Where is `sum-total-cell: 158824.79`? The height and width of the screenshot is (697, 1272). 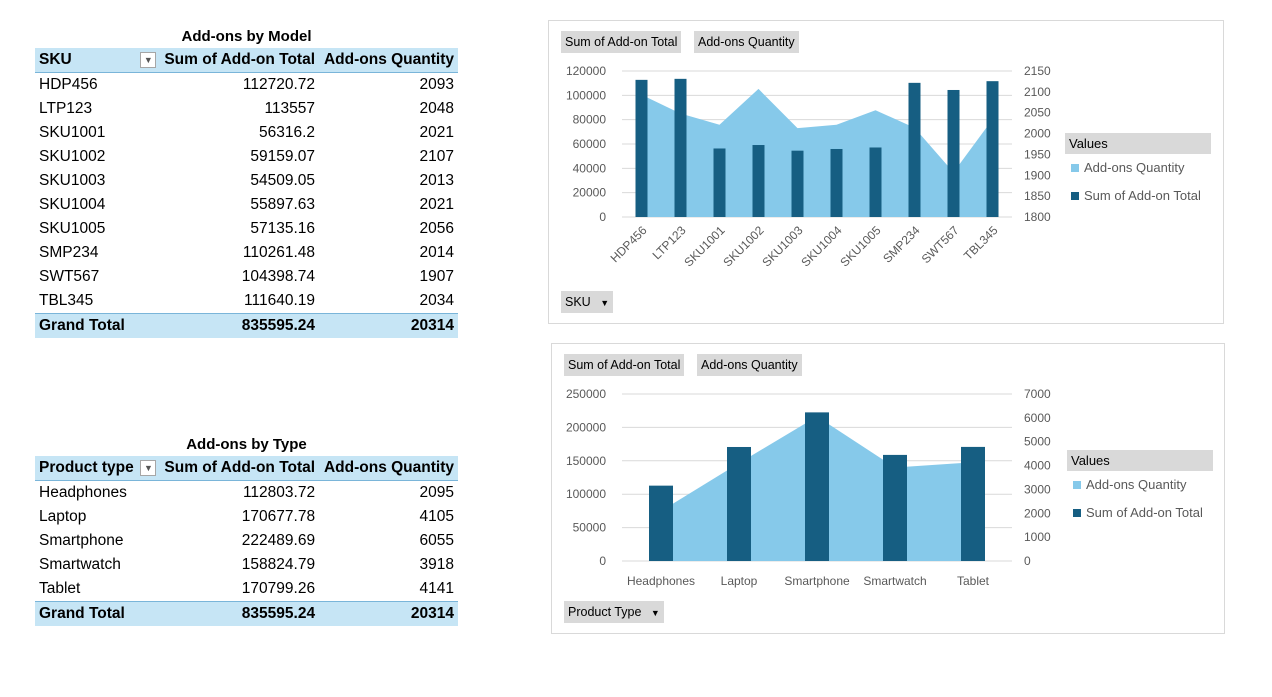 sum-total-cell: 158824.79 is located at coordinates (278, 564).